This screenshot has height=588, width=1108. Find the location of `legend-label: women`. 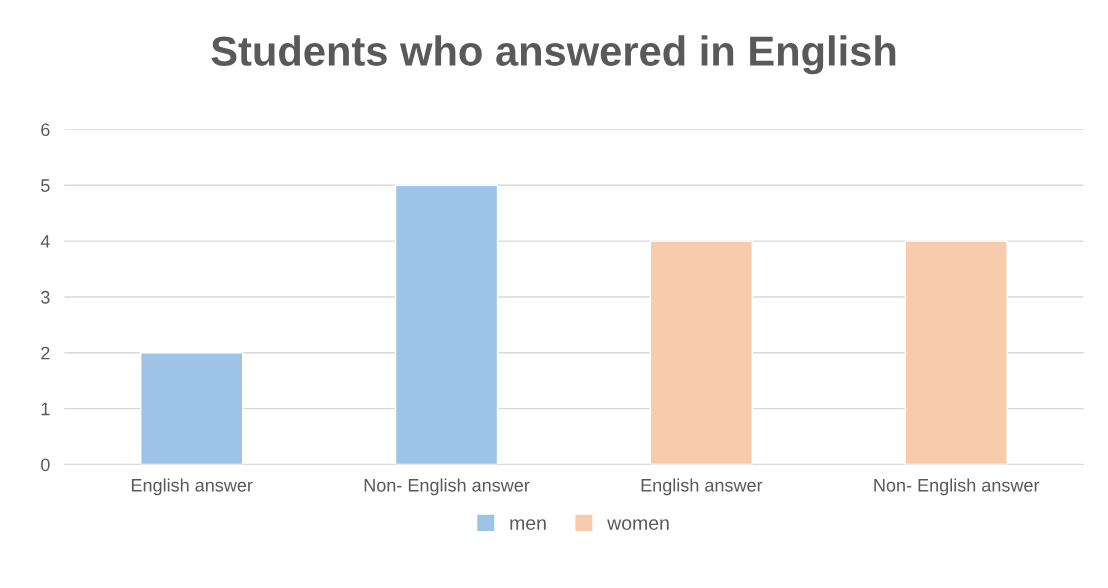

legend-label: women is located at coordinates (638, 524).